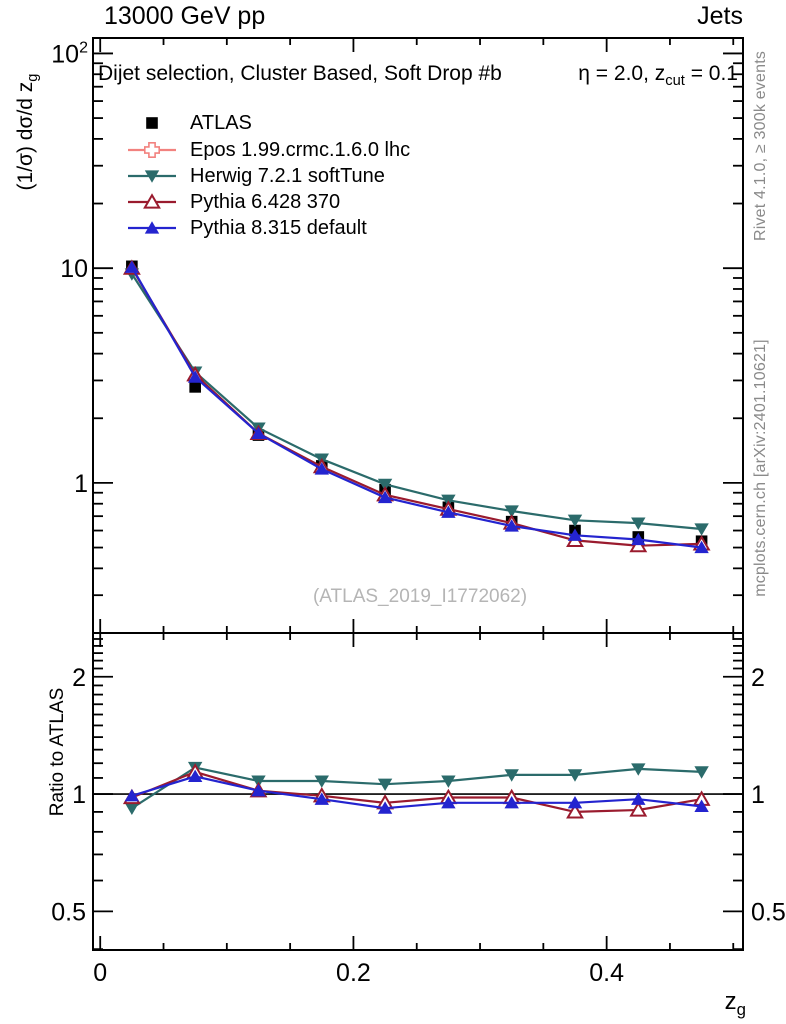 This screenshot has height=1024, width=786. What do you see at coordinates (152, 123) in the screenshot?
I see `legend-marker-atlas` at bounding box center [152, 123].